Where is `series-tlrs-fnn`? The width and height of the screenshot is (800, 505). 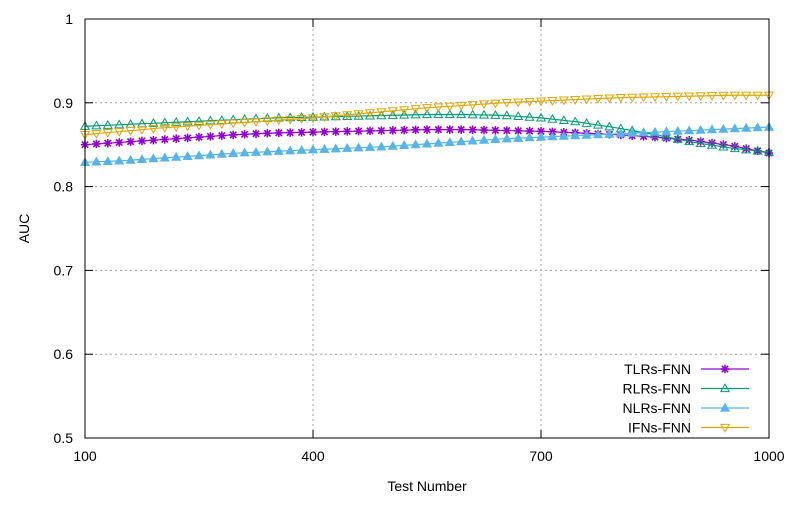
series-tlrs-fnn is located at coordinates (427, 141).